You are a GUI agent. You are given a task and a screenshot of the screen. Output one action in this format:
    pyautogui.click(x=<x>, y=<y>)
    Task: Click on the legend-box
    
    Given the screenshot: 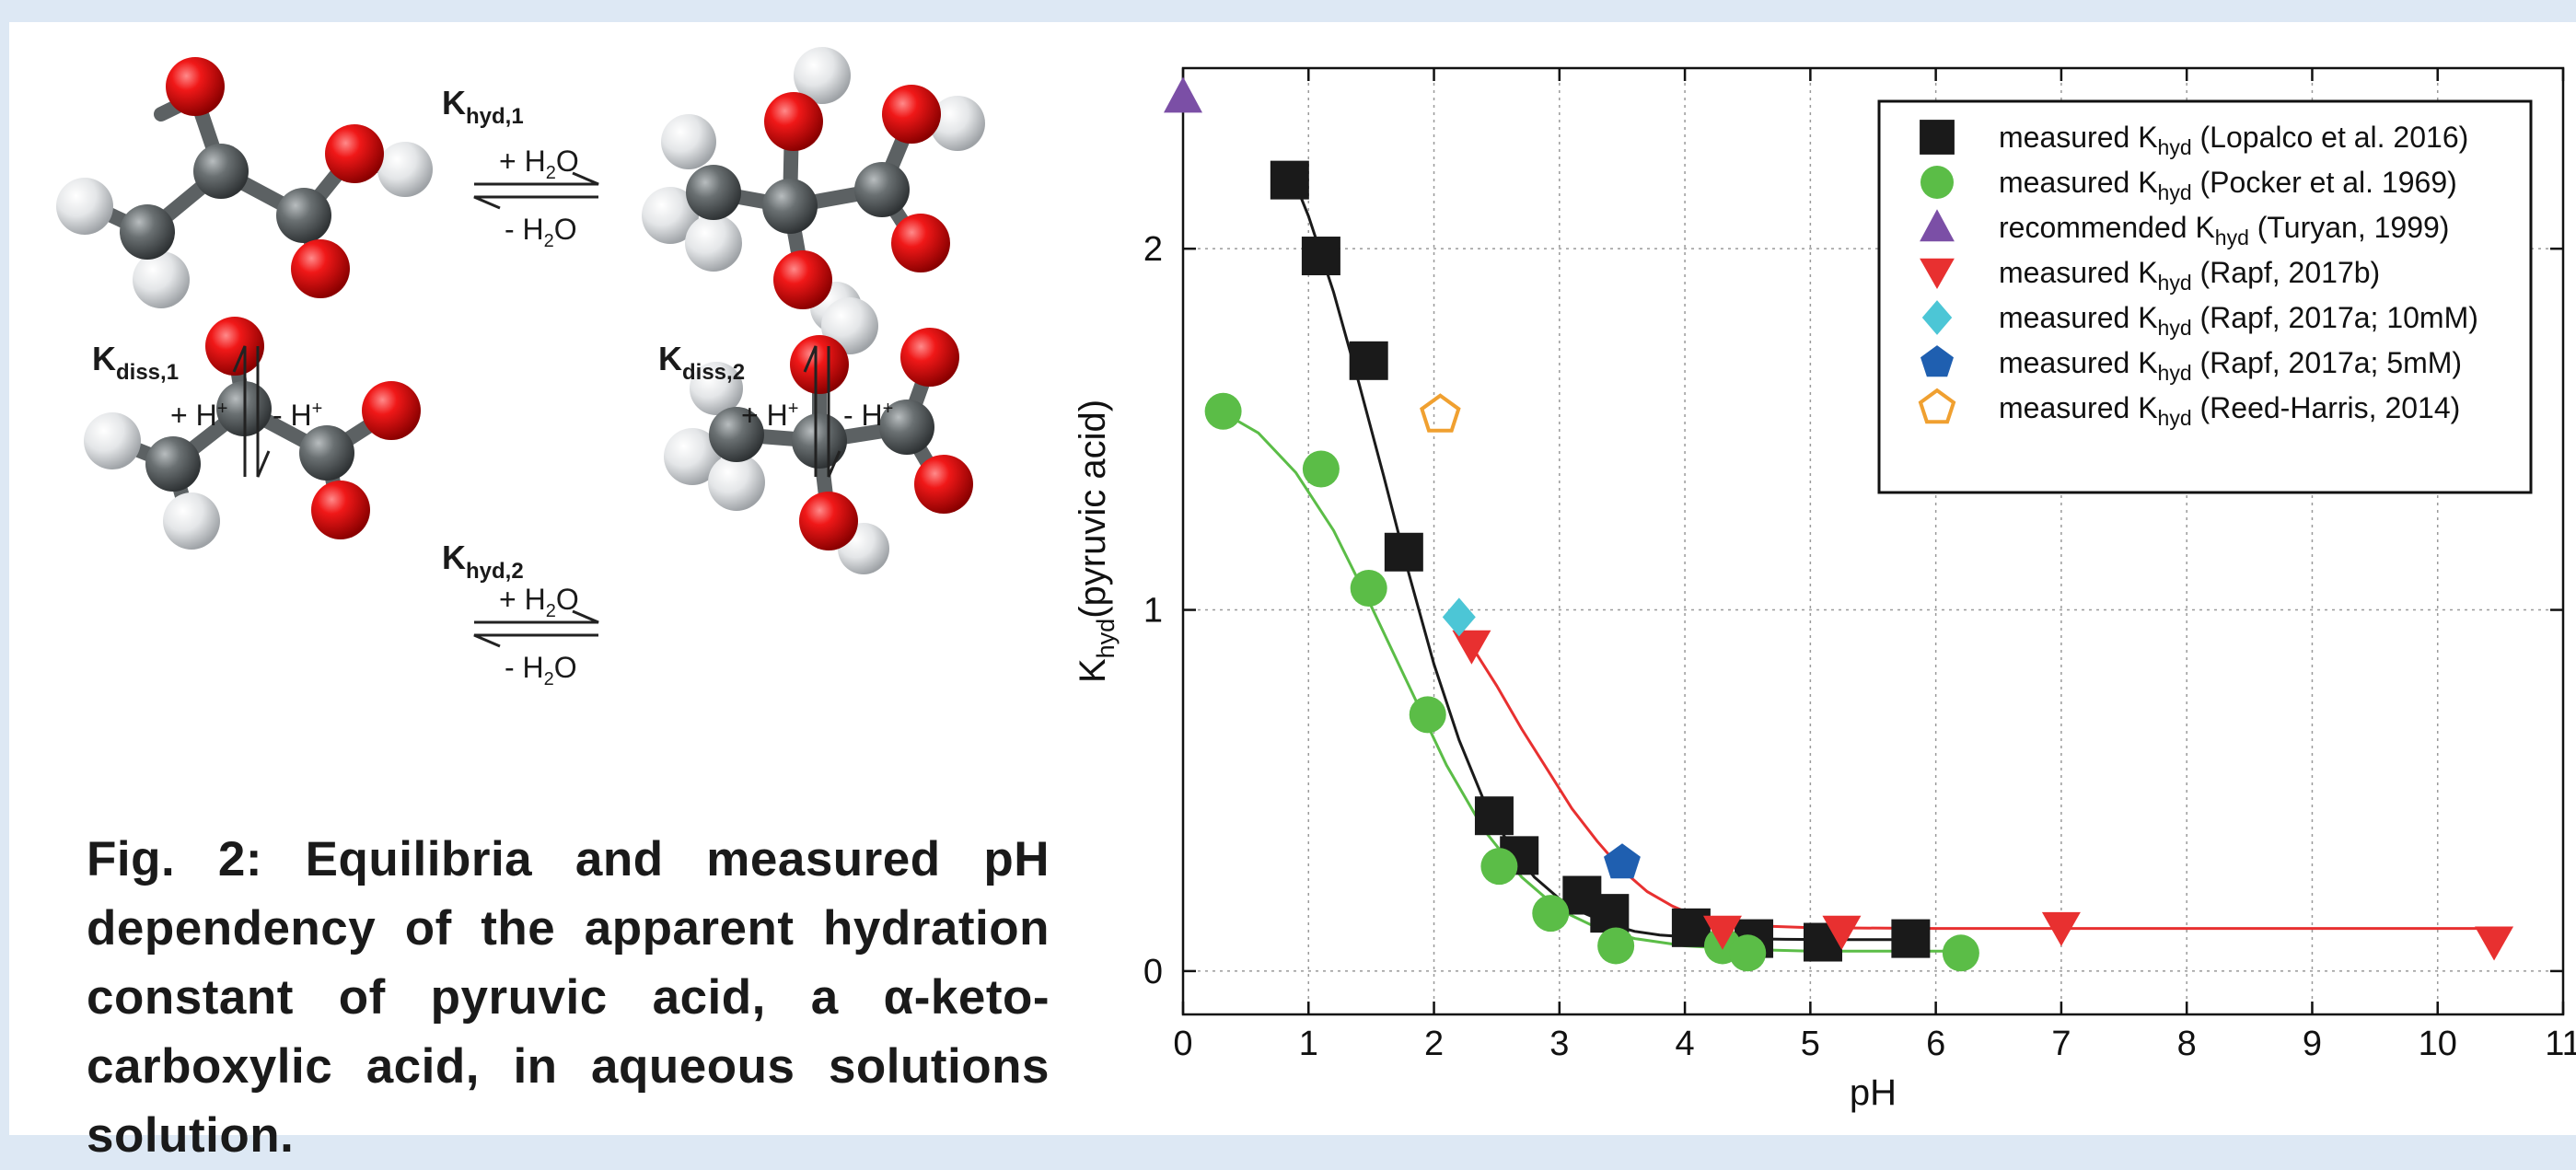 What is the action you would take?
    pyautogui.click(x=2205, y=296)
    